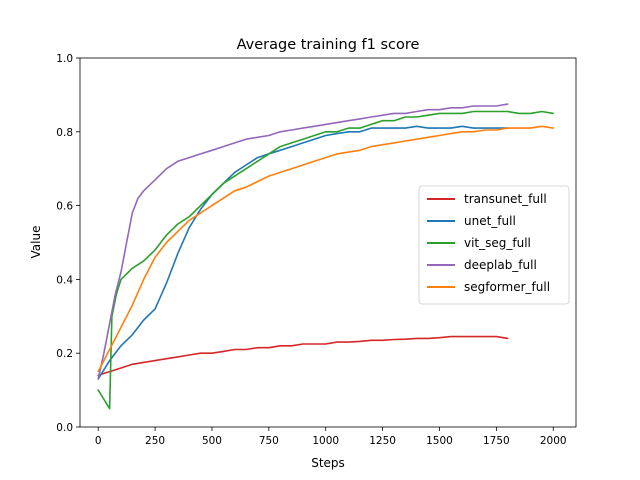 The height and width of the screenshot is (480, 640). Describe the element at coordinates (553, 441) in the screenshot. I see `x-tick-label: 2000` at that location.